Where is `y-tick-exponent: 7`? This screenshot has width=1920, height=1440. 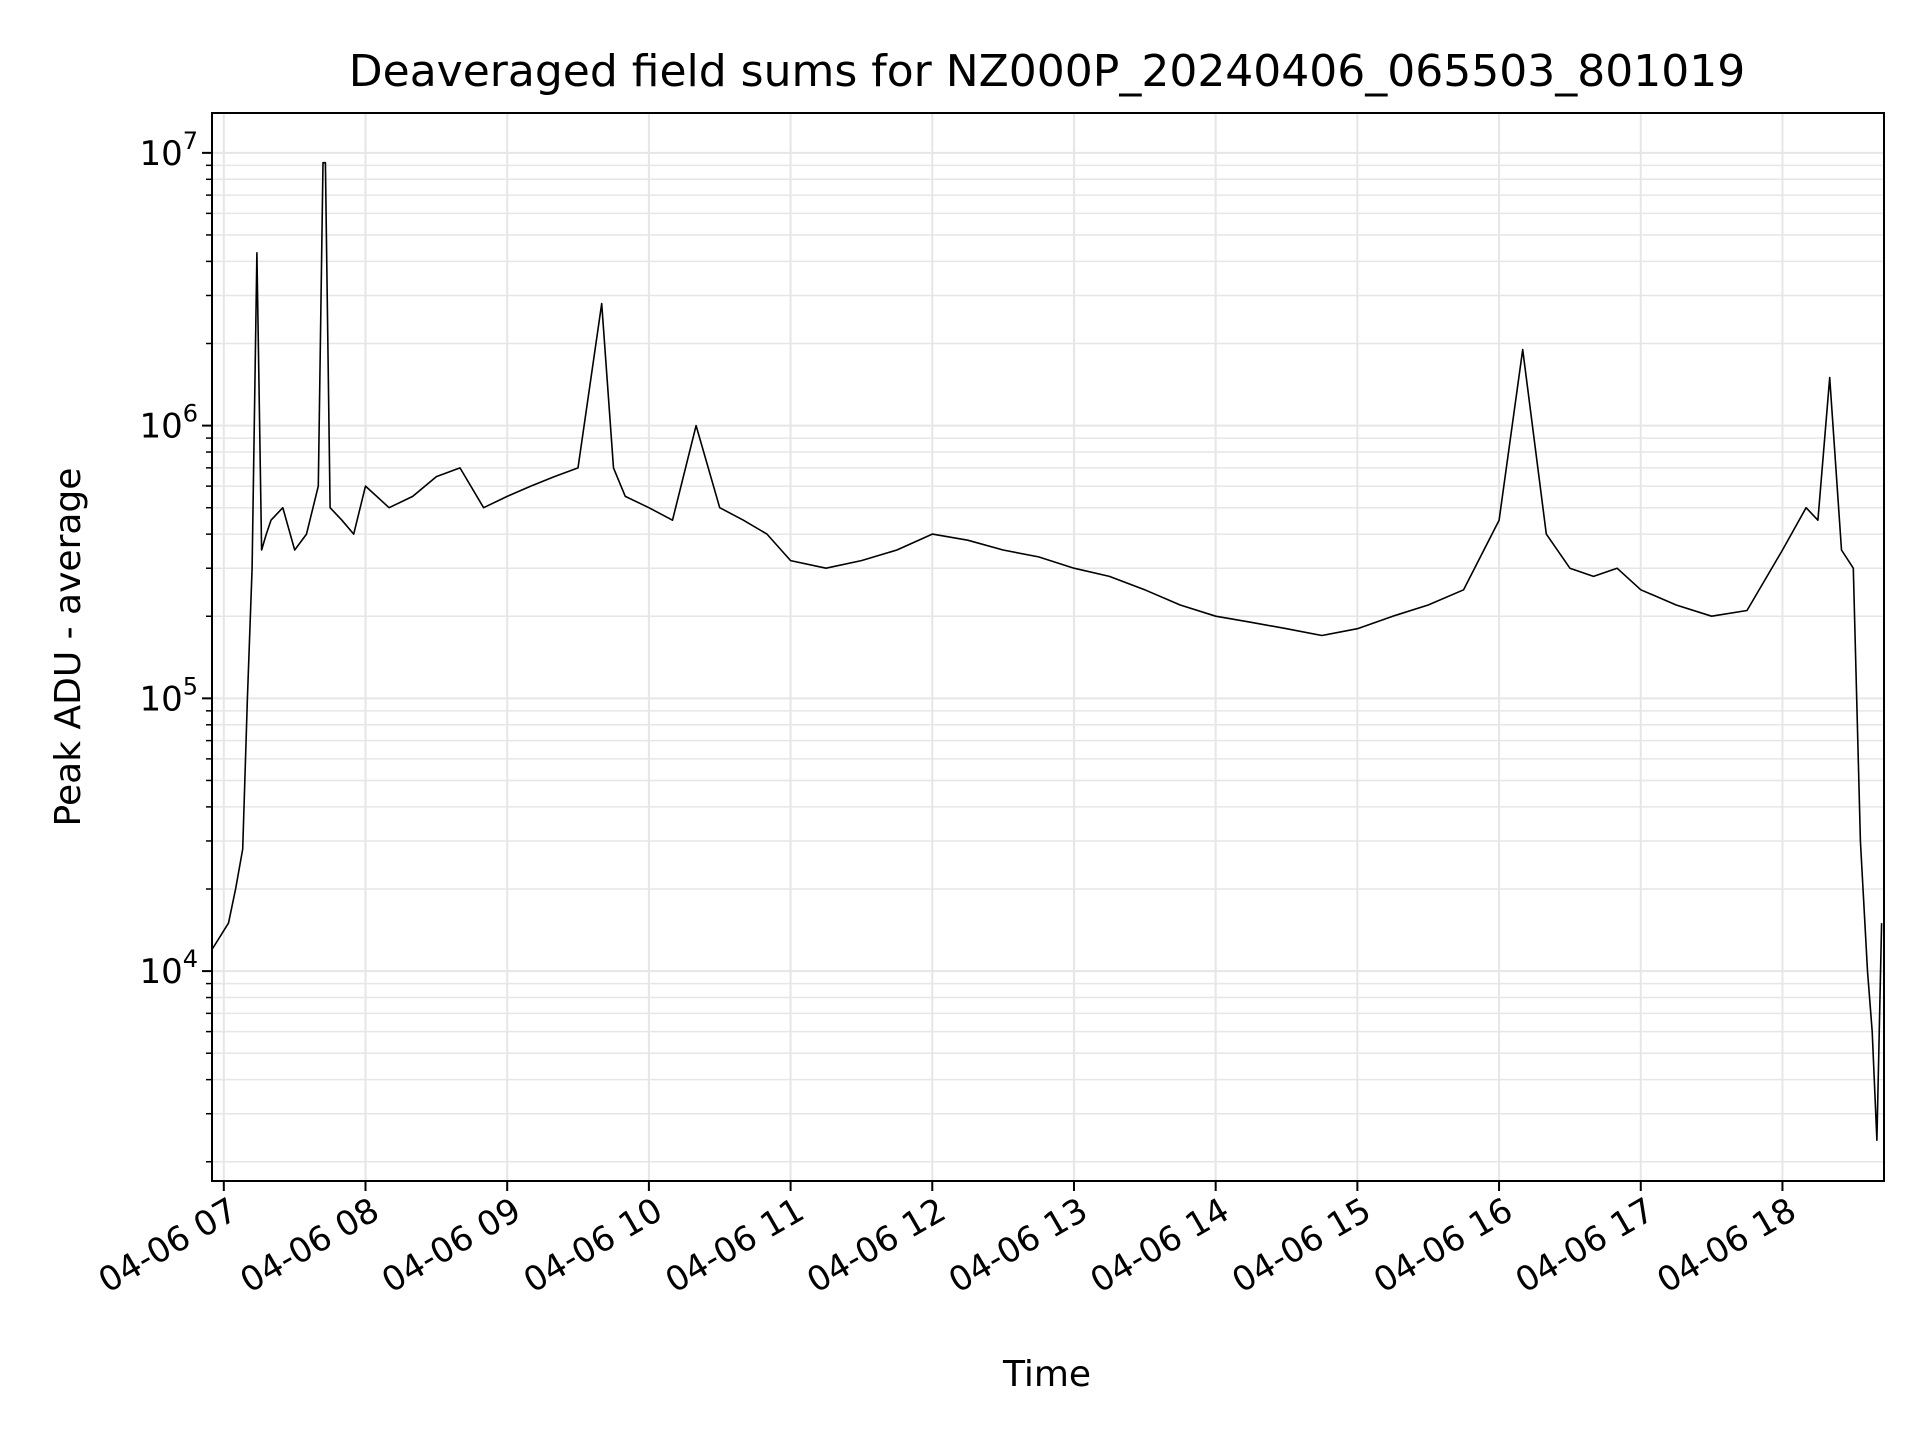 y-tick-exponent: 7 is located at coordinates (190, 141).